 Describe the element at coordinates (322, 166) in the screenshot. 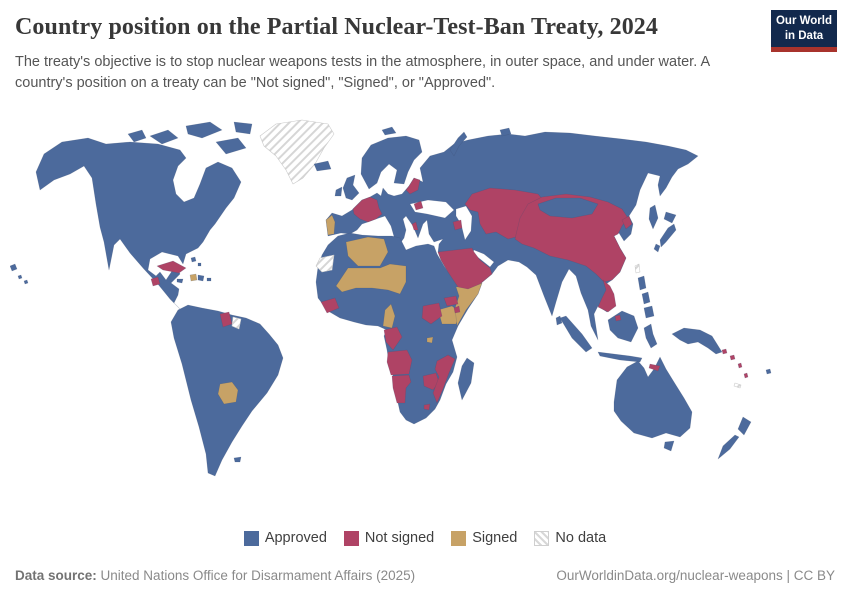

I see `map-region-iceland` at that location.